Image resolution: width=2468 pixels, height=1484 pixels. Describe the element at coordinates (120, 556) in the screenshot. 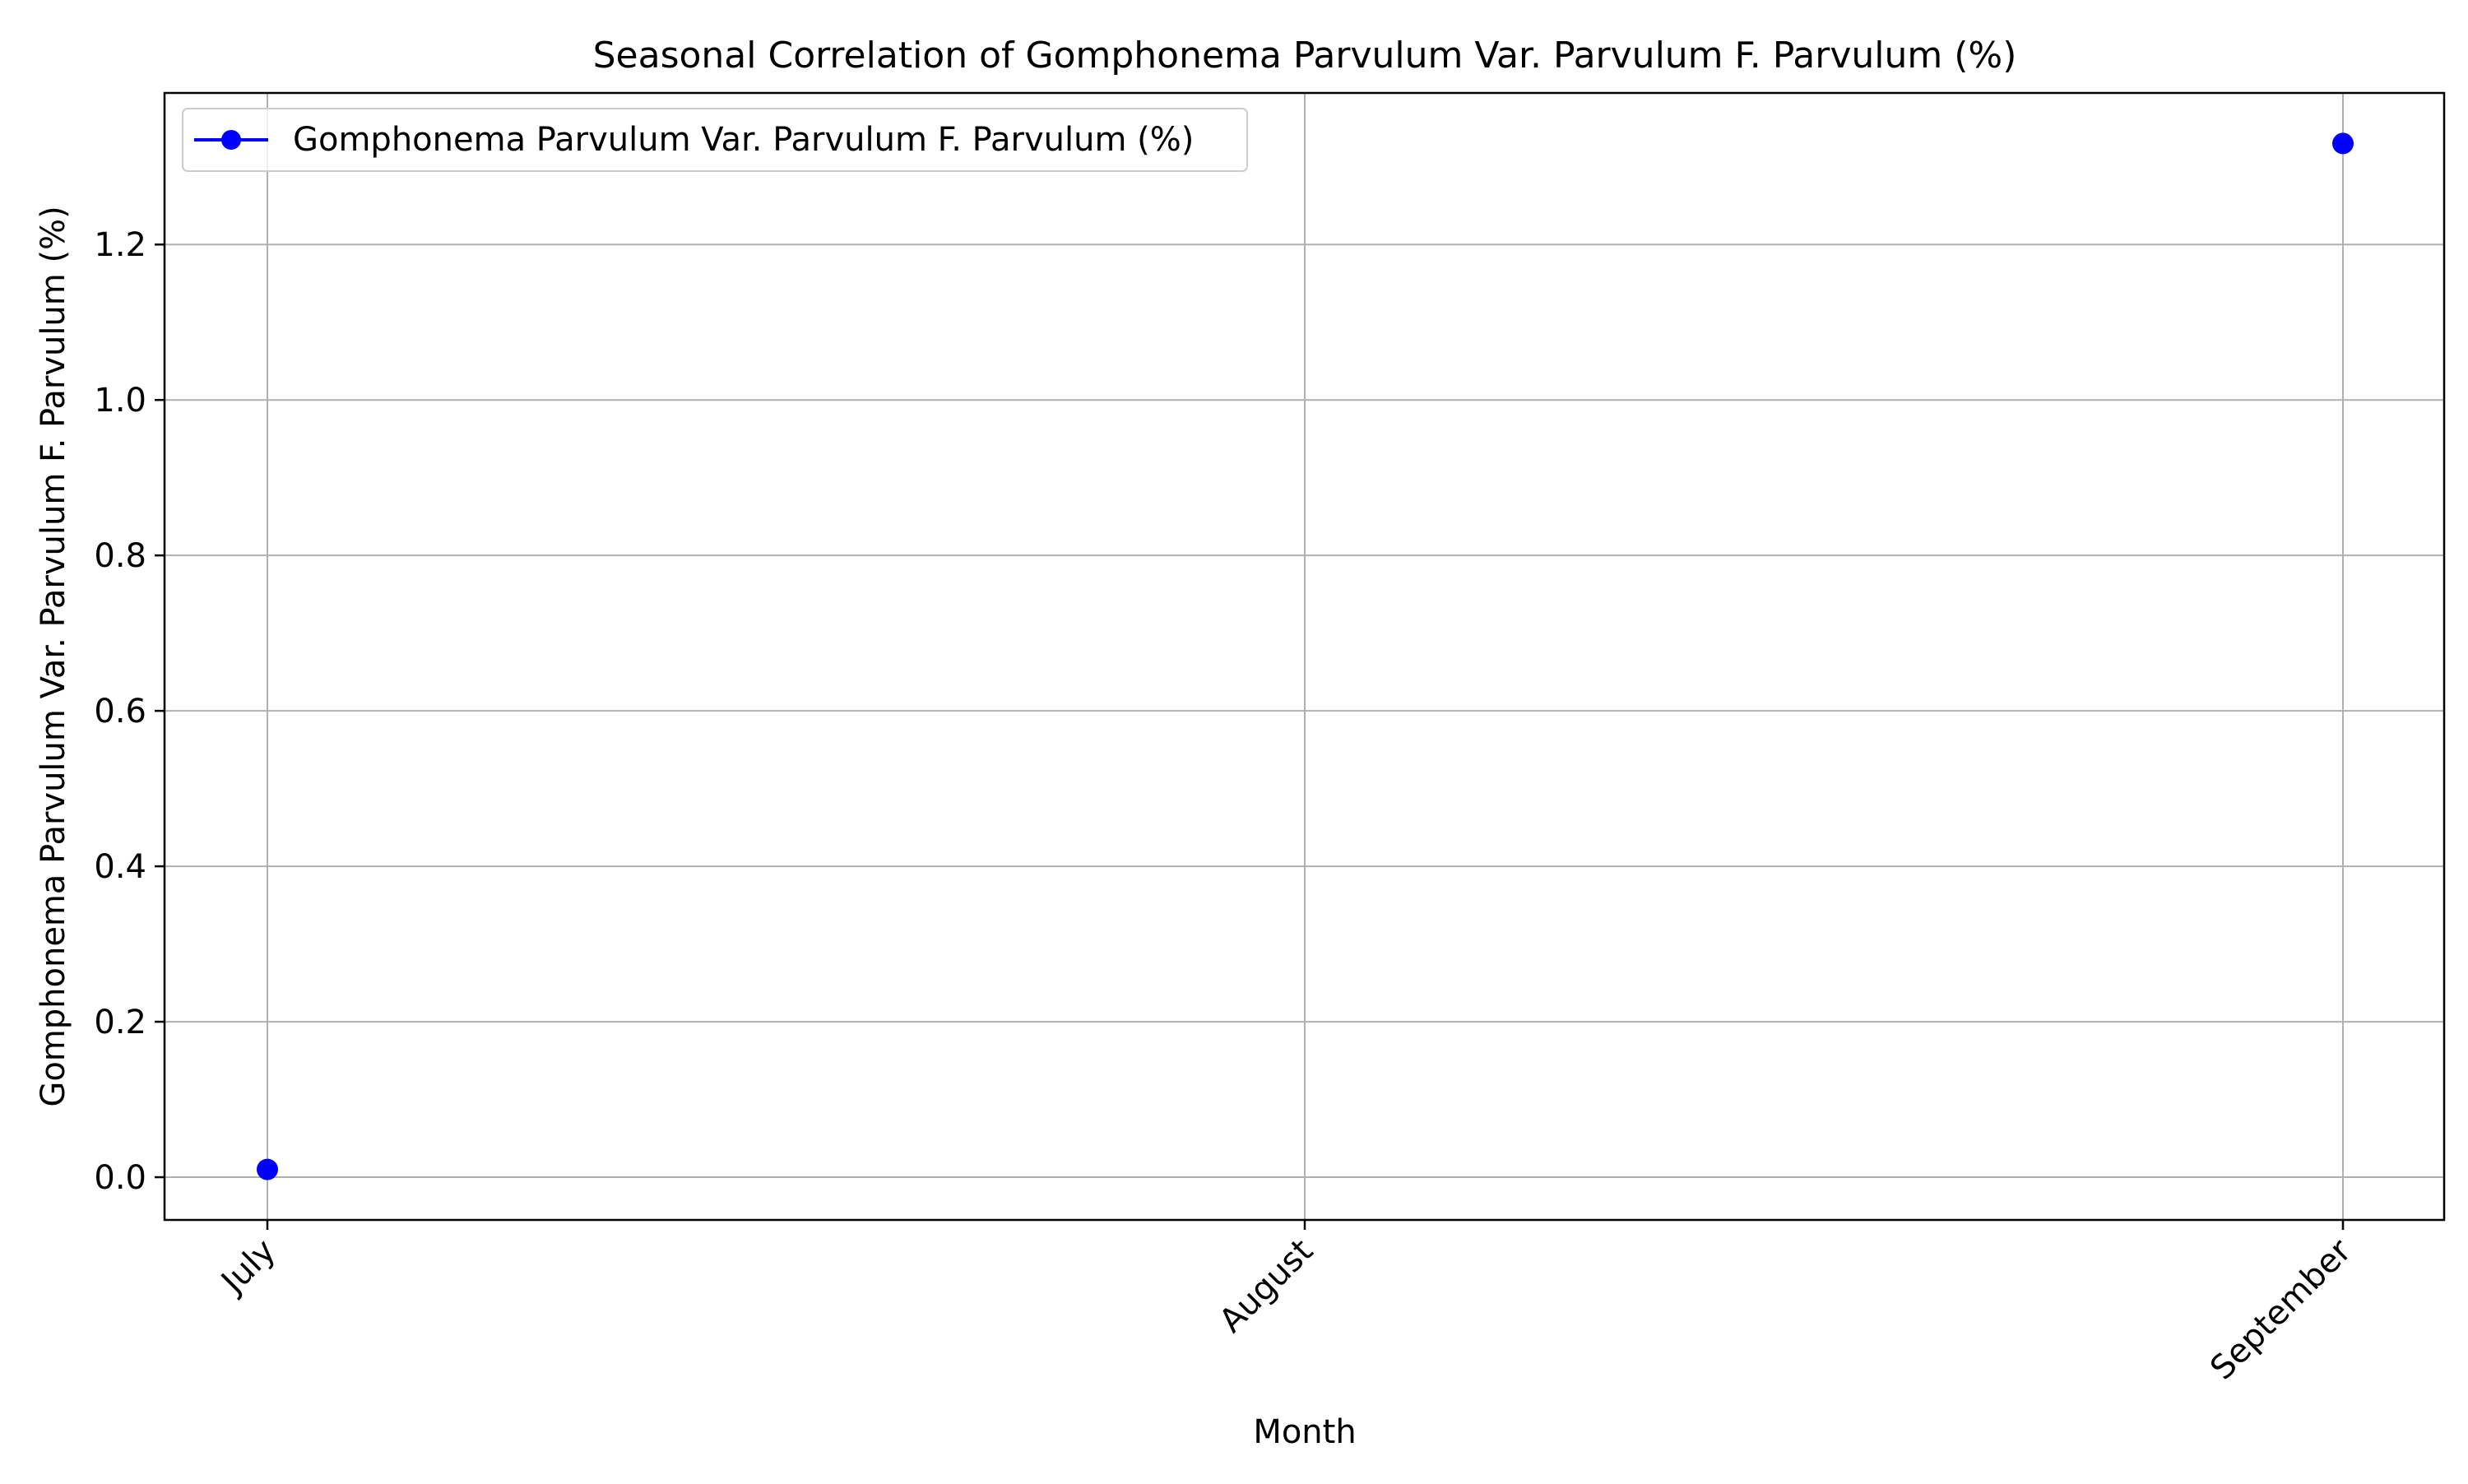

I see `y-tick-label: 0.8` at that location.